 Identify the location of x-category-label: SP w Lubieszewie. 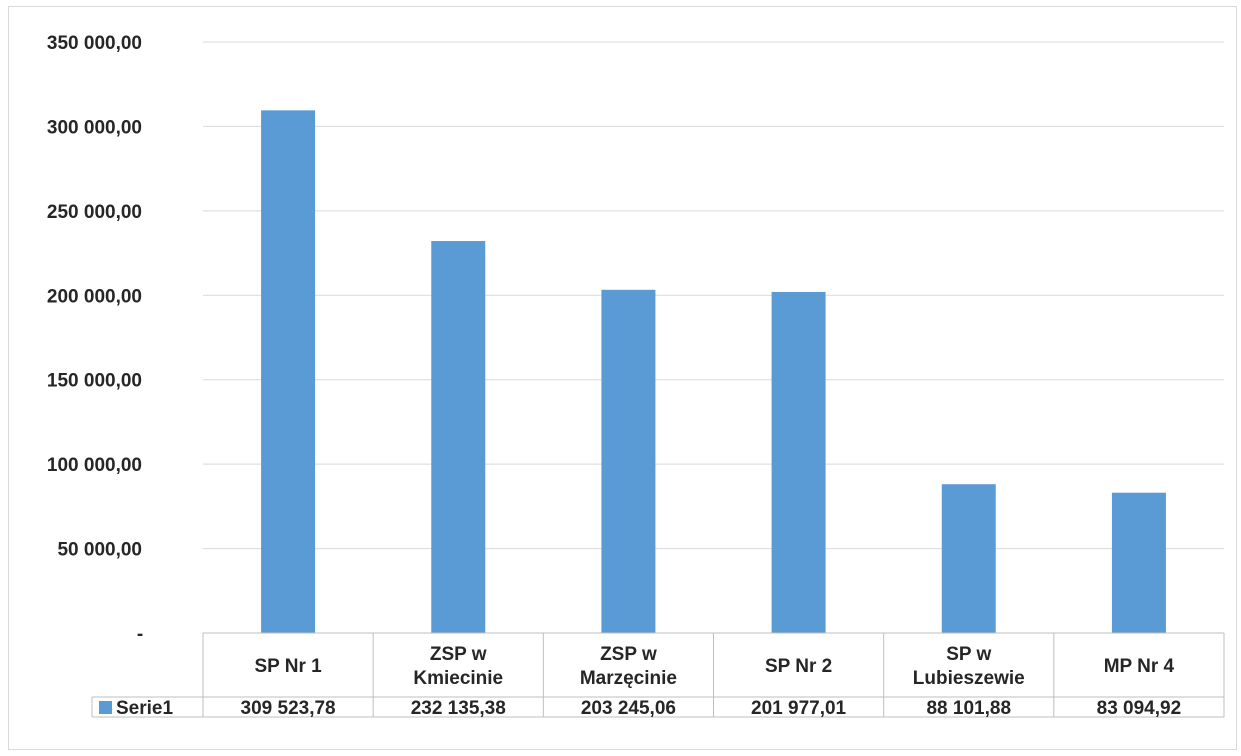
(969, 666).